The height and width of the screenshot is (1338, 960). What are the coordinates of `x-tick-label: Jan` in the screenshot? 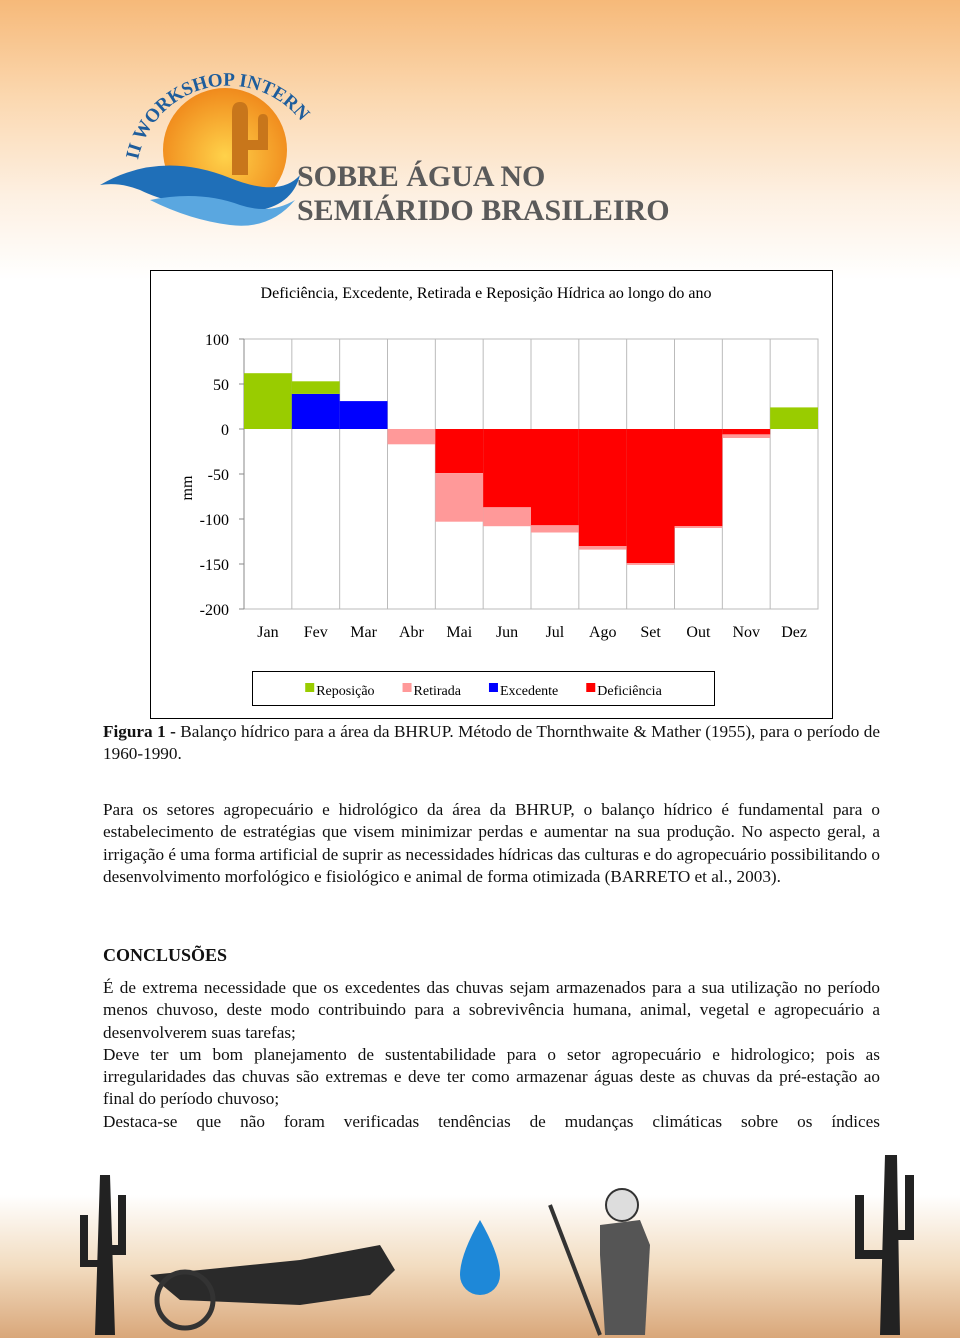 It's located at (267, 632).